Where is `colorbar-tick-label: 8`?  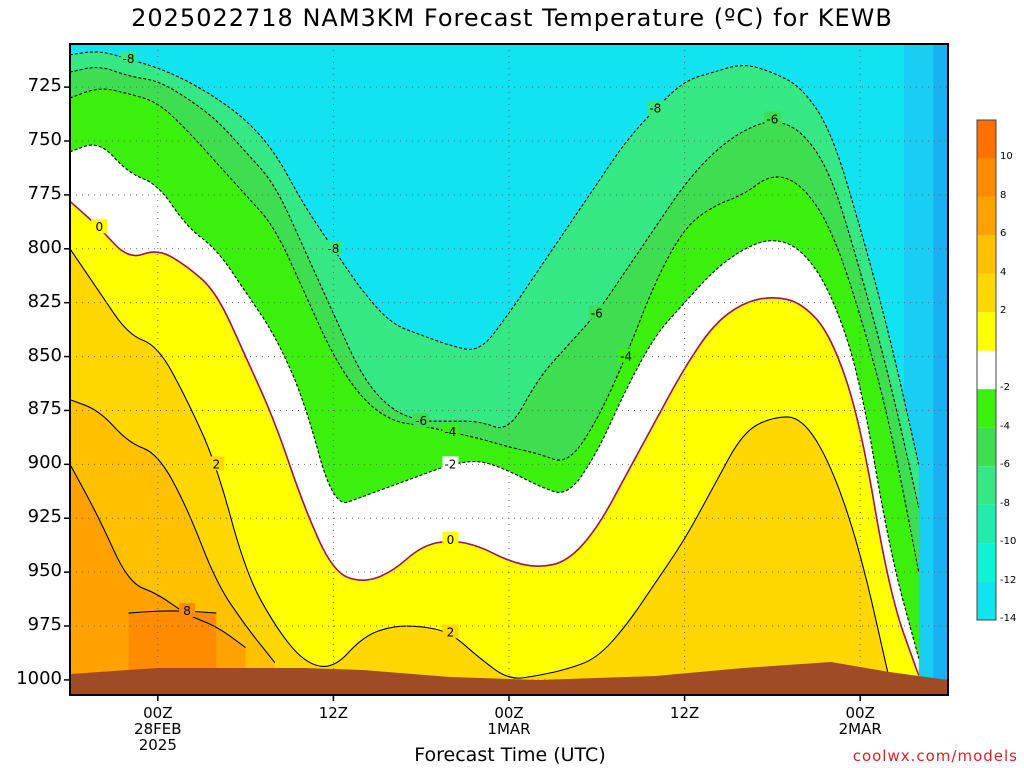
colorbar-tick-label: 8 is located at coordinates (1003, 195).